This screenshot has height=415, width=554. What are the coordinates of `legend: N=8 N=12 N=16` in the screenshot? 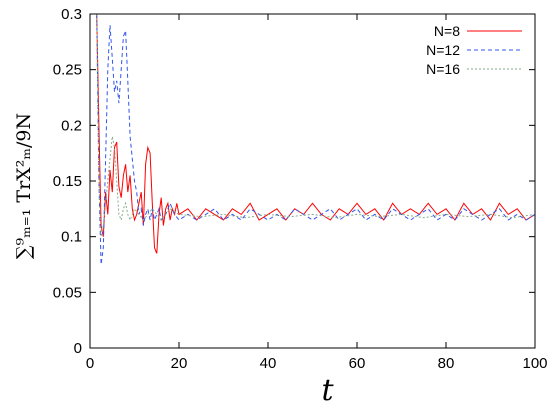 It's located at (474, 50).